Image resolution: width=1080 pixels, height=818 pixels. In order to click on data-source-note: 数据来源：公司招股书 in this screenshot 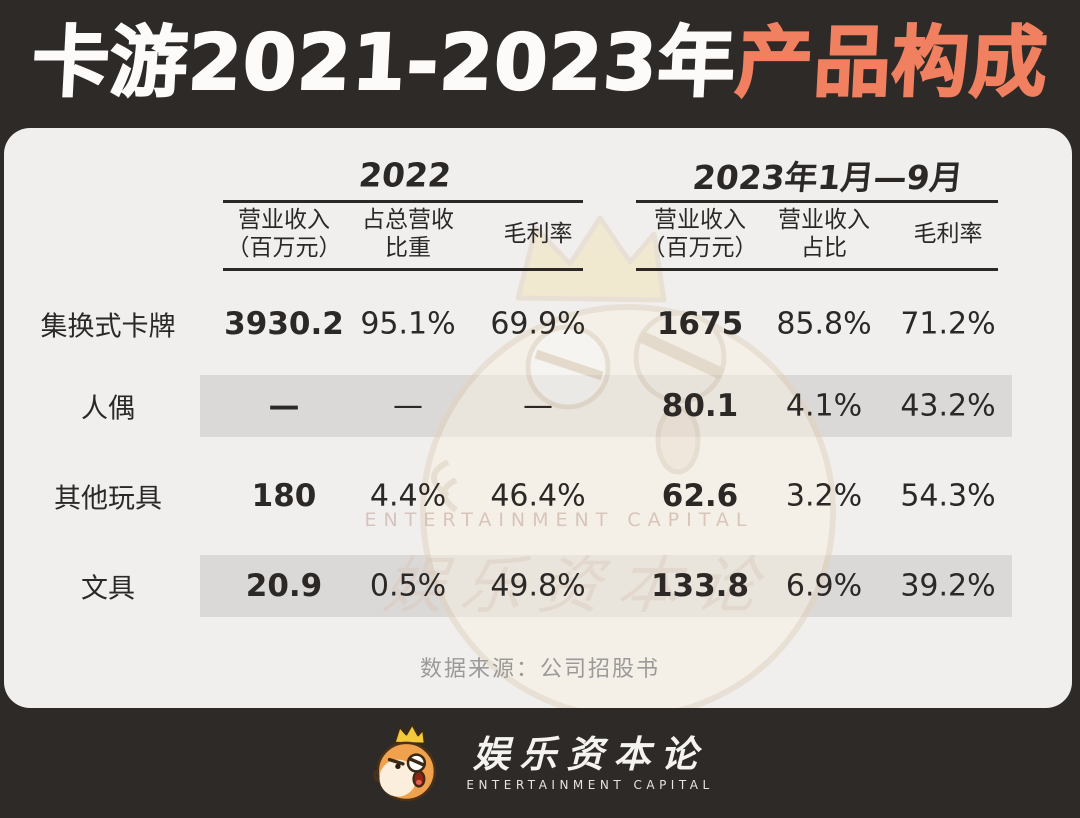, I will do `click(540, 669)`.